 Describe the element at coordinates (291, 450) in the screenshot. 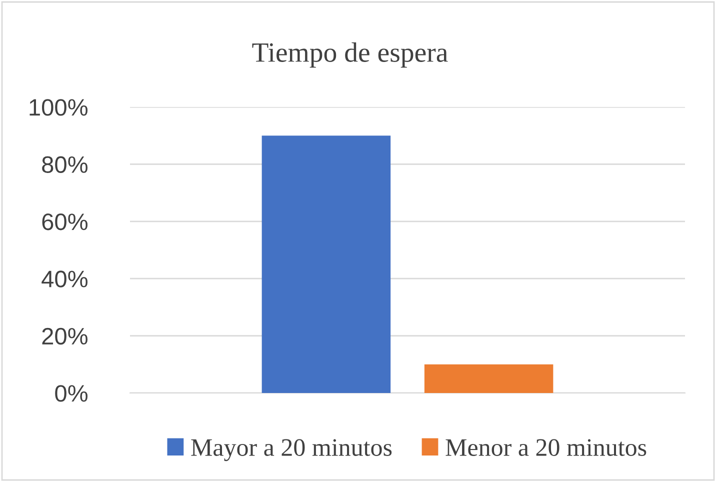

I see `legend-label: Mayor a 20 minutos` at that location.